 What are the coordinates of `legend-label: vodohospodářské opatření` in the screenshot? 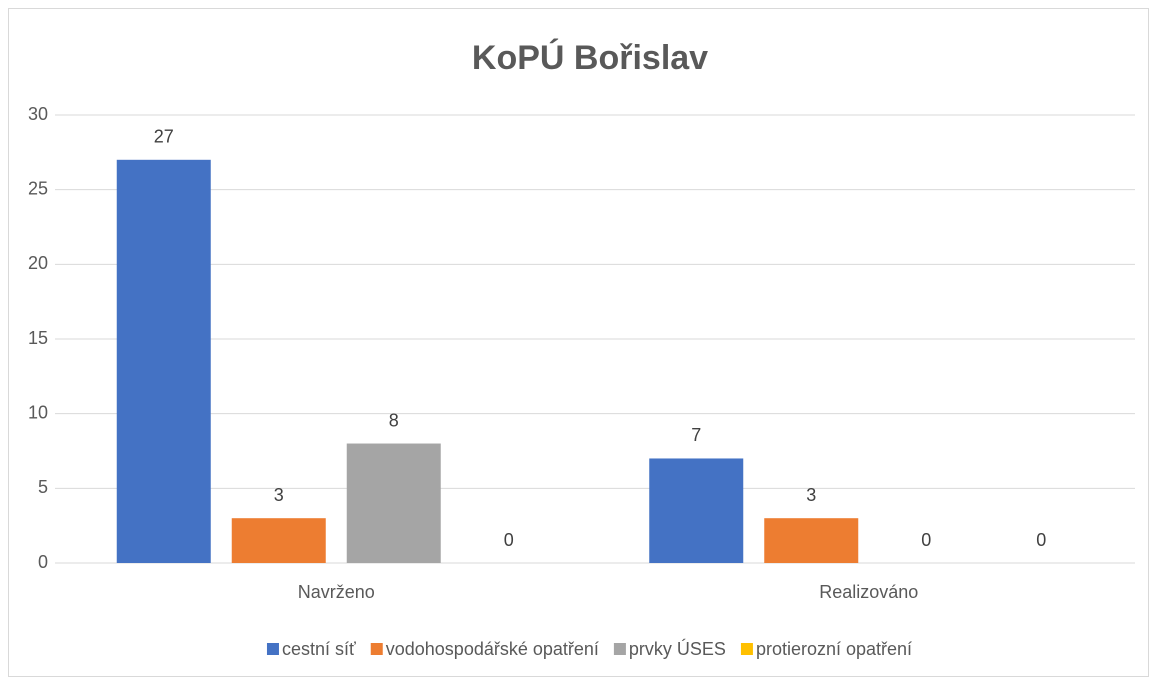 It's located at (492, 649).